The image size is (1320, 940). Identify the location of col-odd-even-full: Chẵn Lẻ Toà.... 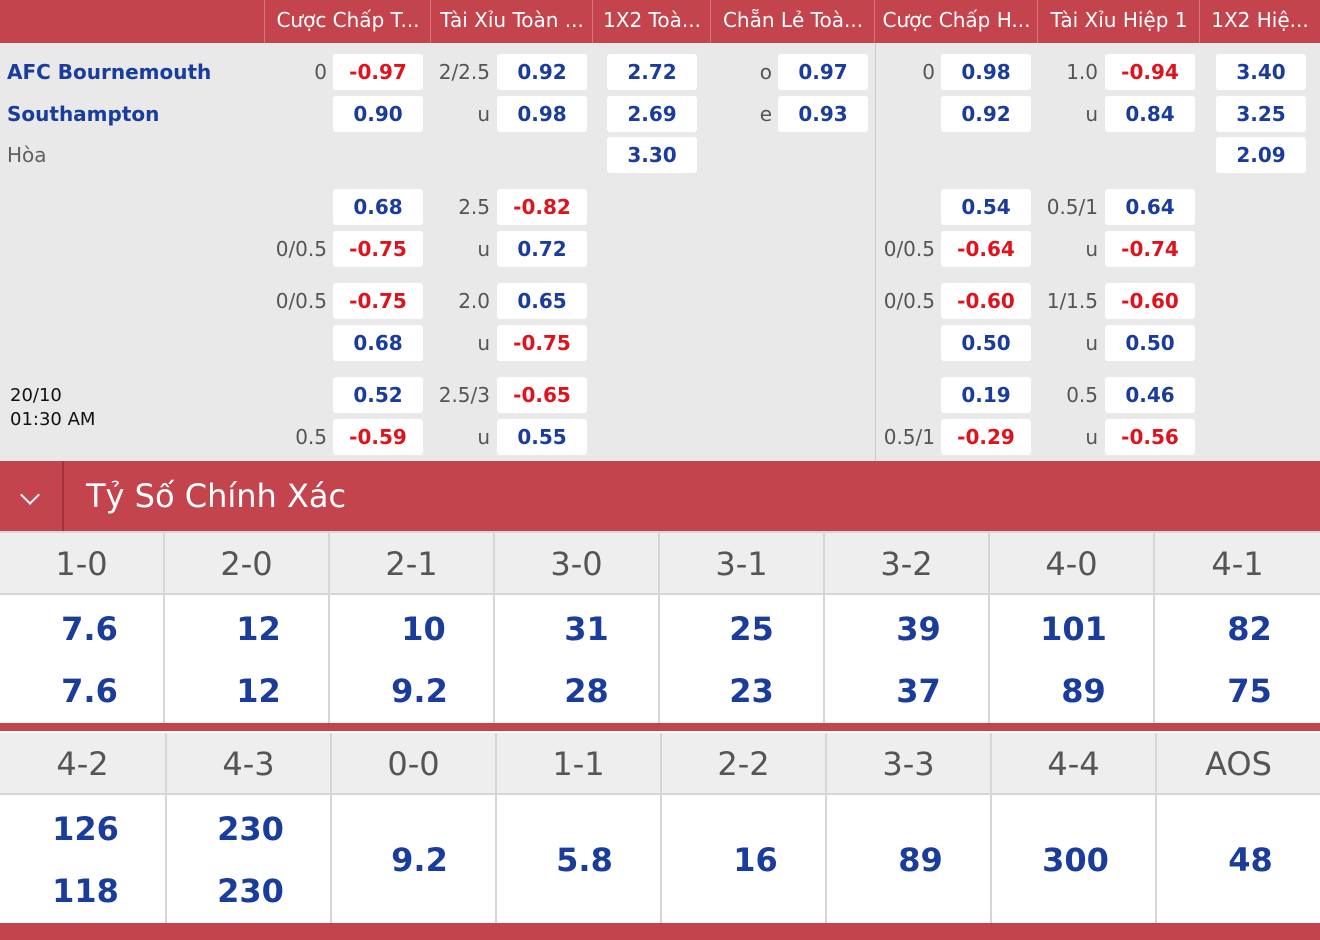
(793, 20).